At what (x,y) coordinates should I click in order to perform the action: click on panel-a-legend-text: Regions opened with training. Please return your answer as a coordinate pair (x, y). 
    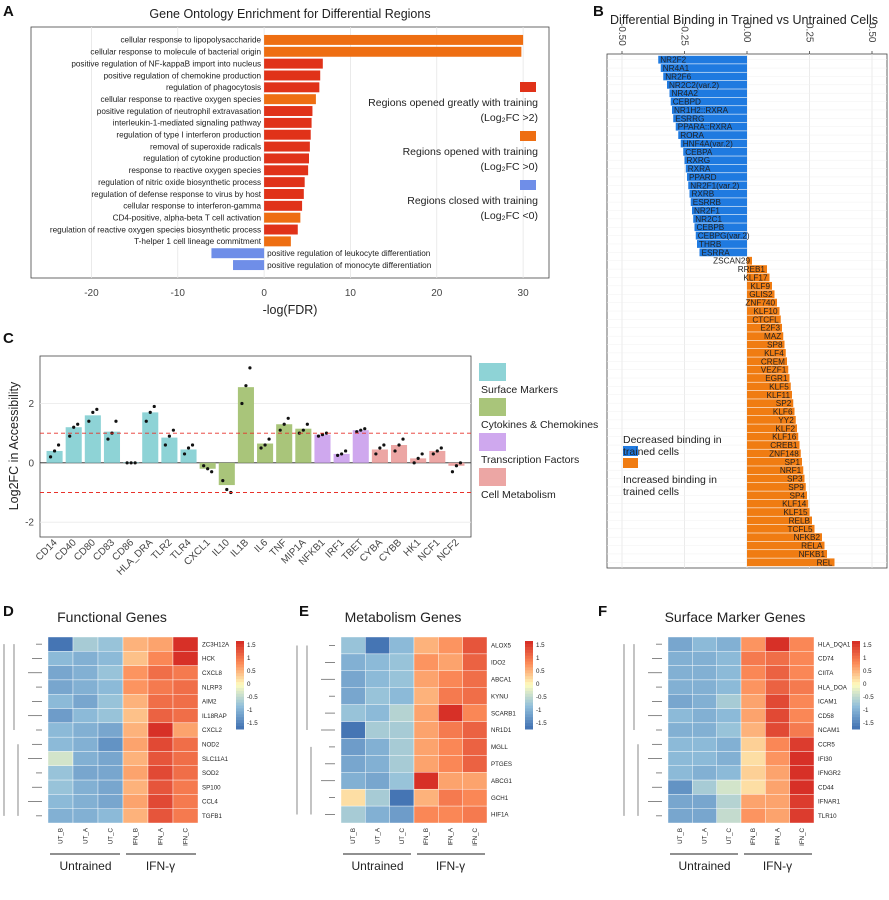
    Looking at the image, I should click on (471, 152).